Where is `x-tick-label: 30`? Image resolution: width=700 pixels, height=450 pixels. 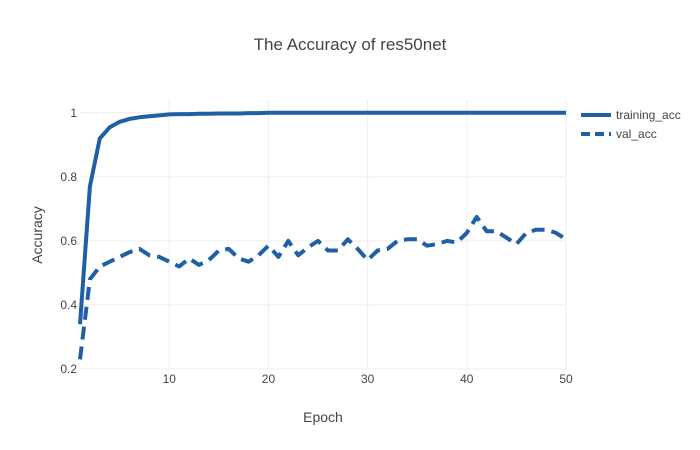
x-tick-label: 30 is located at coordinates (368, 379).